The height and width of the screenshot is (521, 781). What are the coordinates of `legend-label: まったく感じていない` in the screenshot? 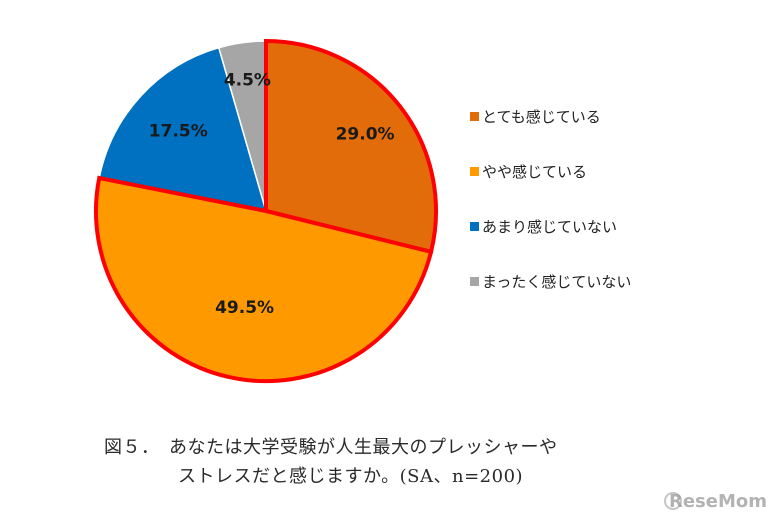 It's located at (557, 281).